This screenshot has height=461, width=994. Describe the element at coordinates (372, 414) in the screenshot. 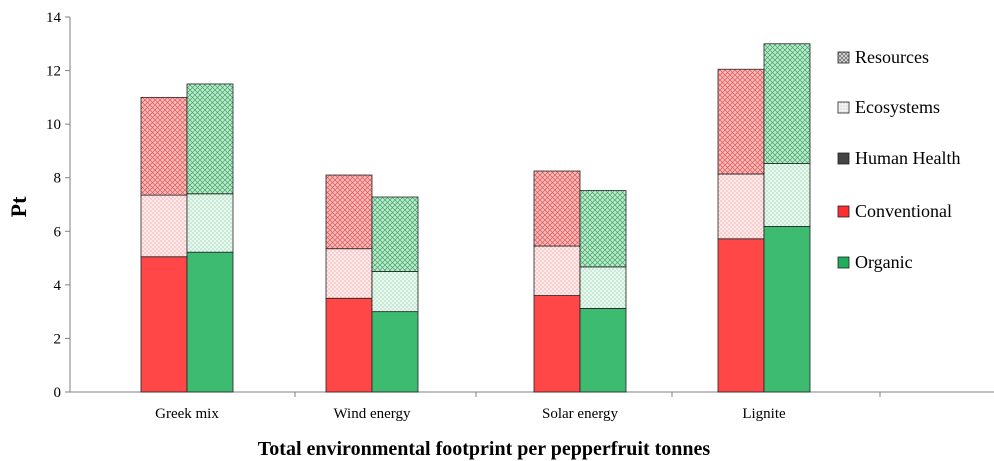

I see `x-tick-label-1: Wind energy` at that location.